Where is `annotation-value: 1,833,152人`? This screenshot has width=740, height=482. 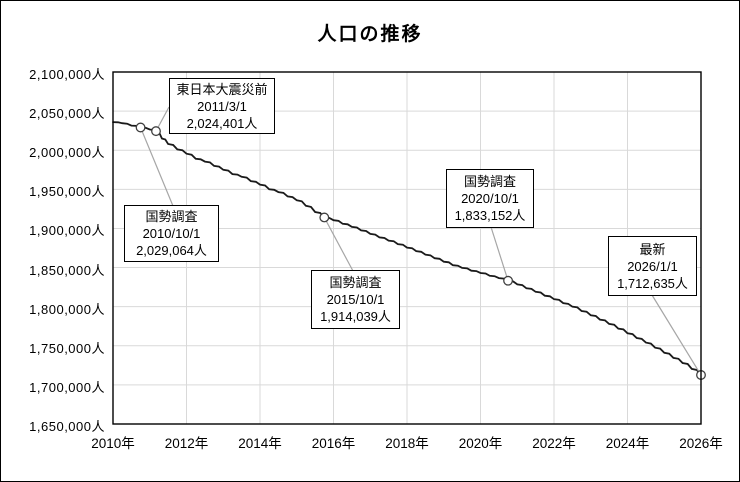 annotation-value: 1,833,152人 is located at coordinates (490, 215).